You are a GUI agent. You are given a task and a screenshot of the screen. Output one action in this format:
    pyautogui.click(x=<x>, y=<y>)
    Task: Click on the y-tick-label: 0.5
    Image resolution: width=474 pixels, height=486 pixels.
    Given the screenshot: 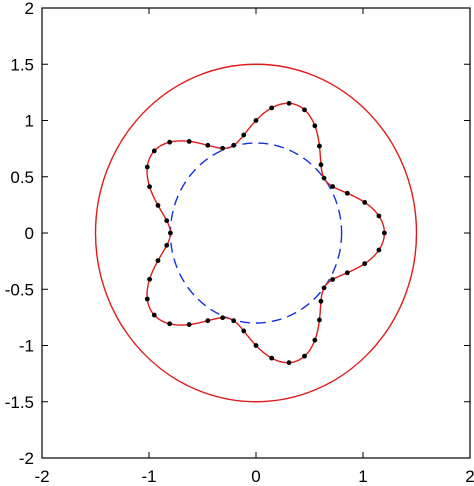 What is the action you would take?
    pyautogui.click(x=22, y=177)
    